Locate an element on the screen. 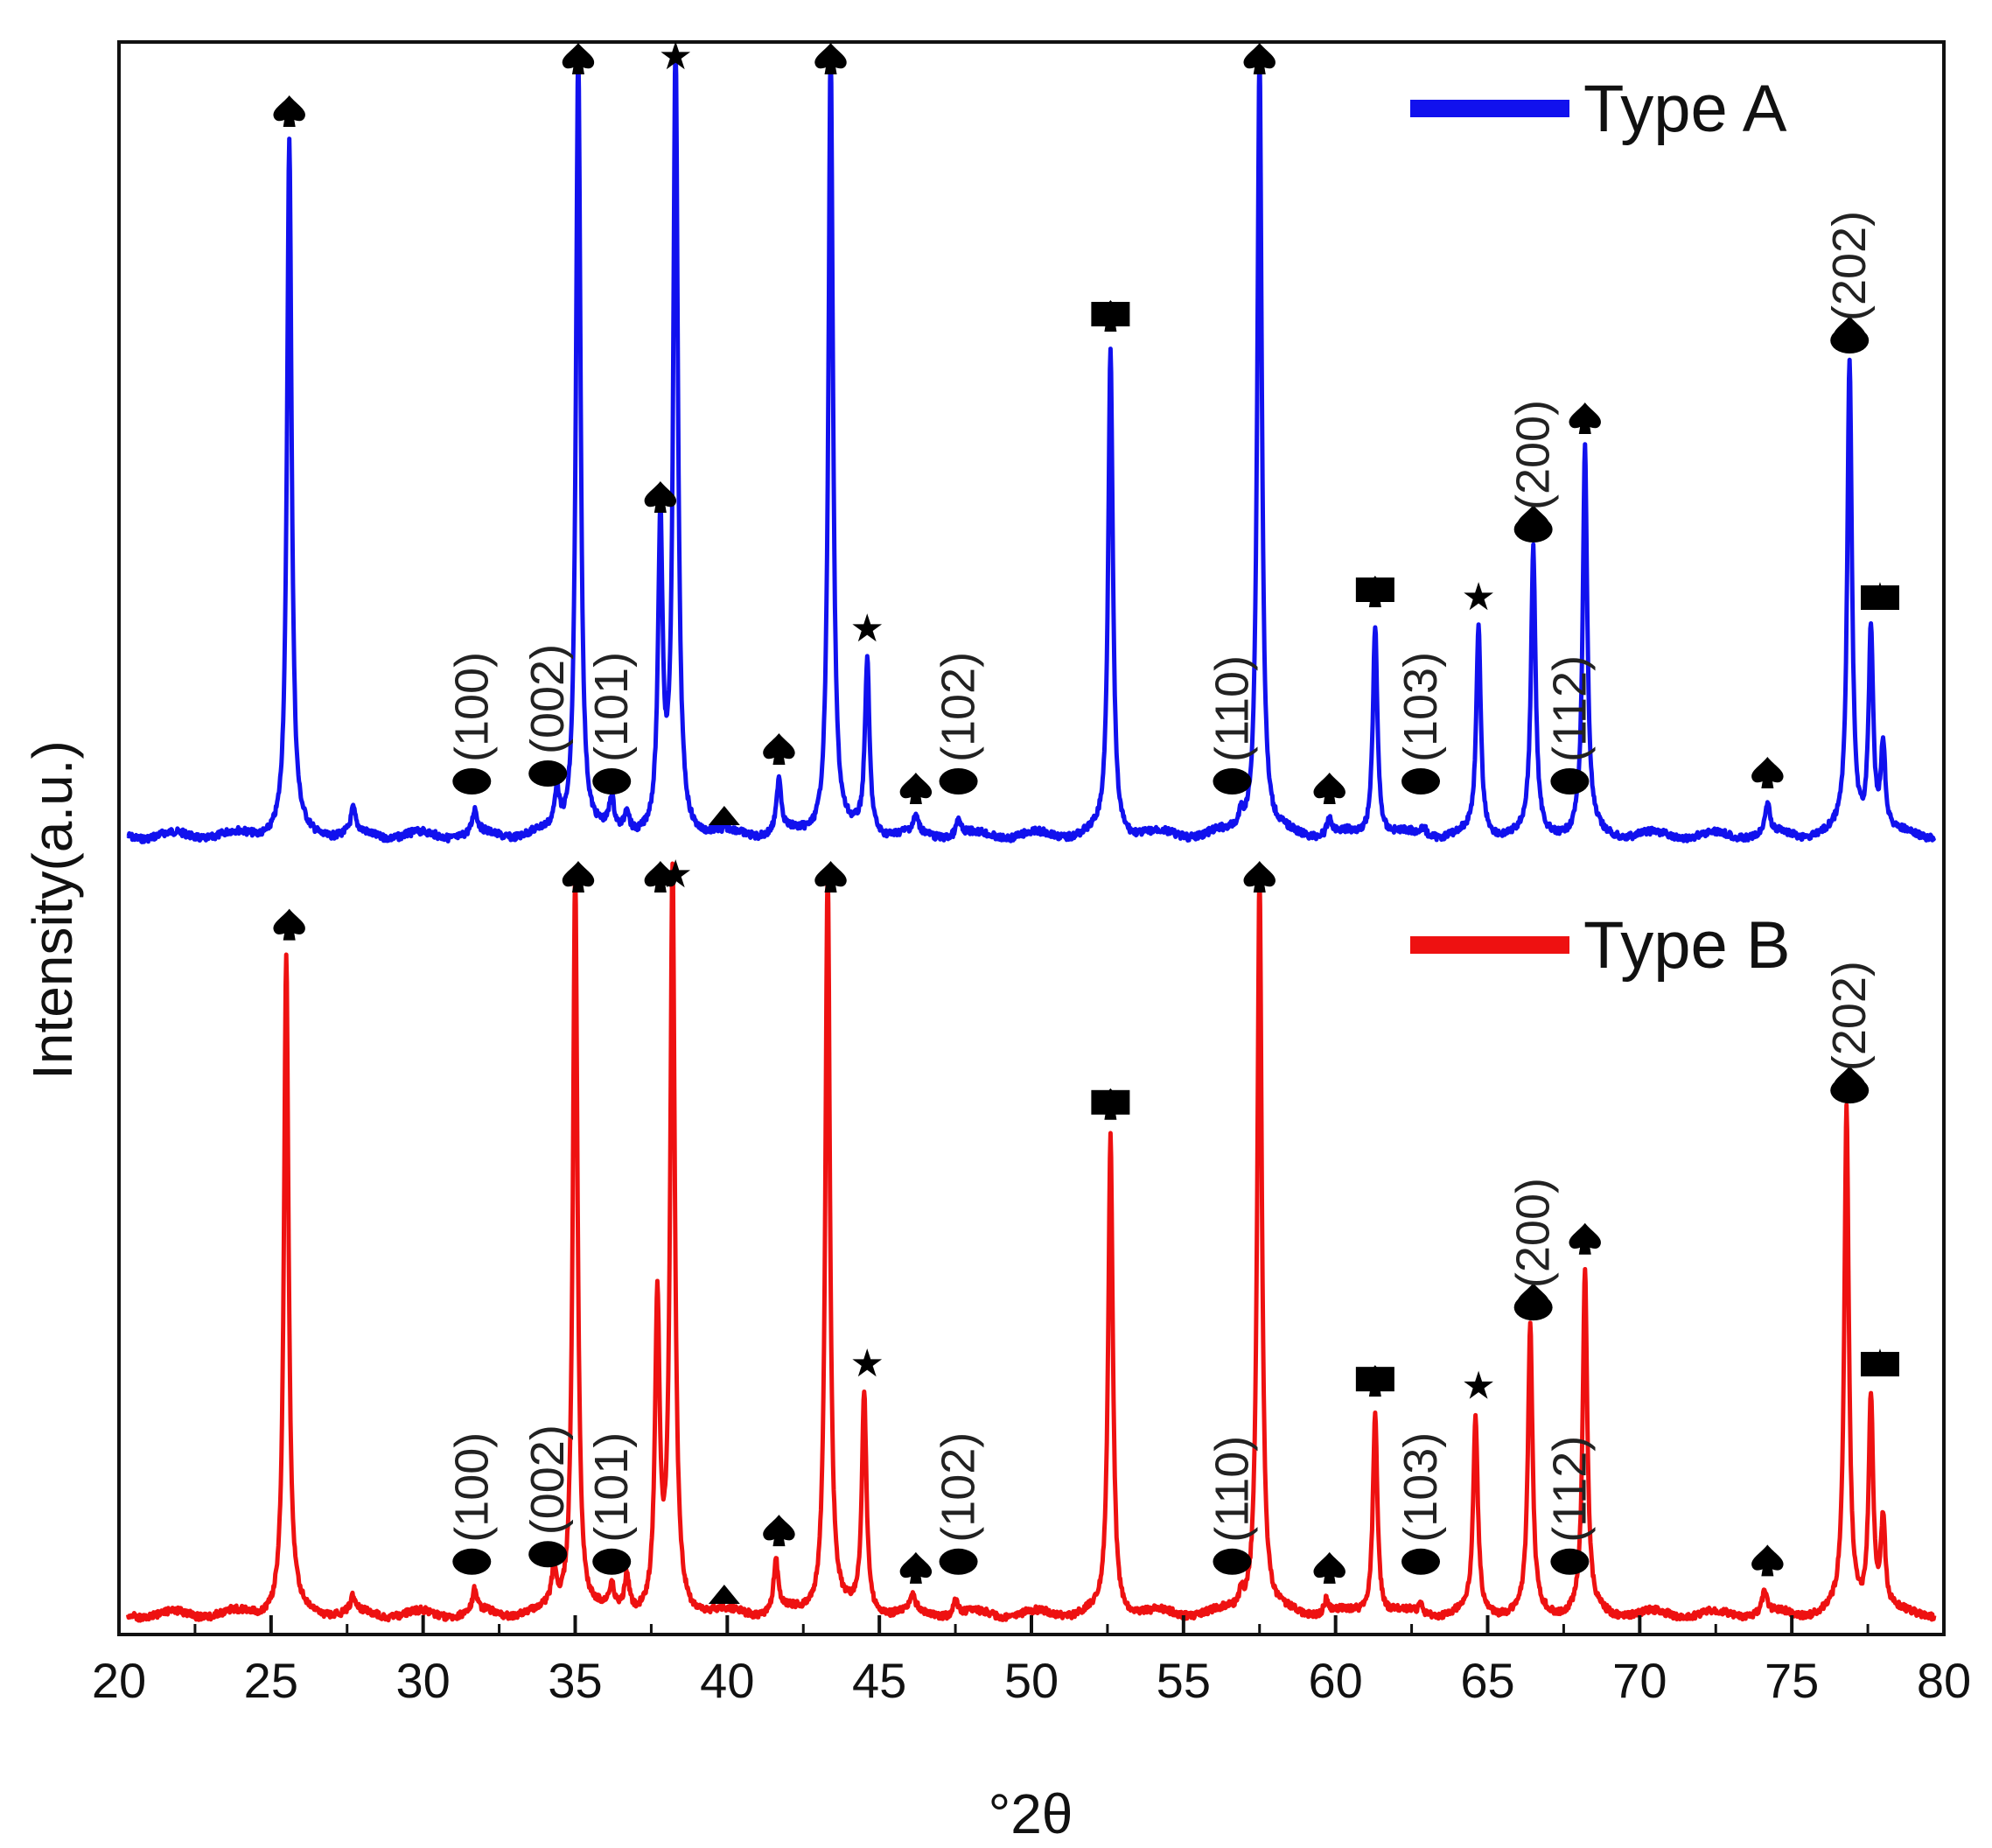 The width and height of the screenshot is (1992, 1848). y-axis-title: Intensity(a.u.) is located at coordinates (52, 910).